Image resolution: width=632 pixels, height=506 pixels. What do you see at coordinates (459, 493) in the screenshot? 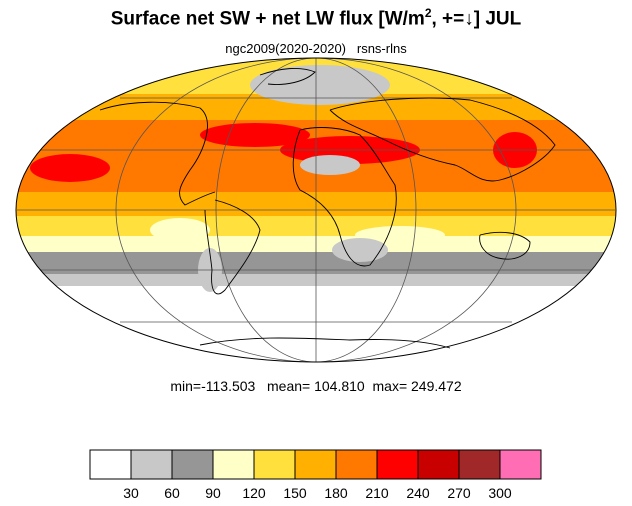
I see `colorbar-tick-label: 270` at bounding box center [459, 493].